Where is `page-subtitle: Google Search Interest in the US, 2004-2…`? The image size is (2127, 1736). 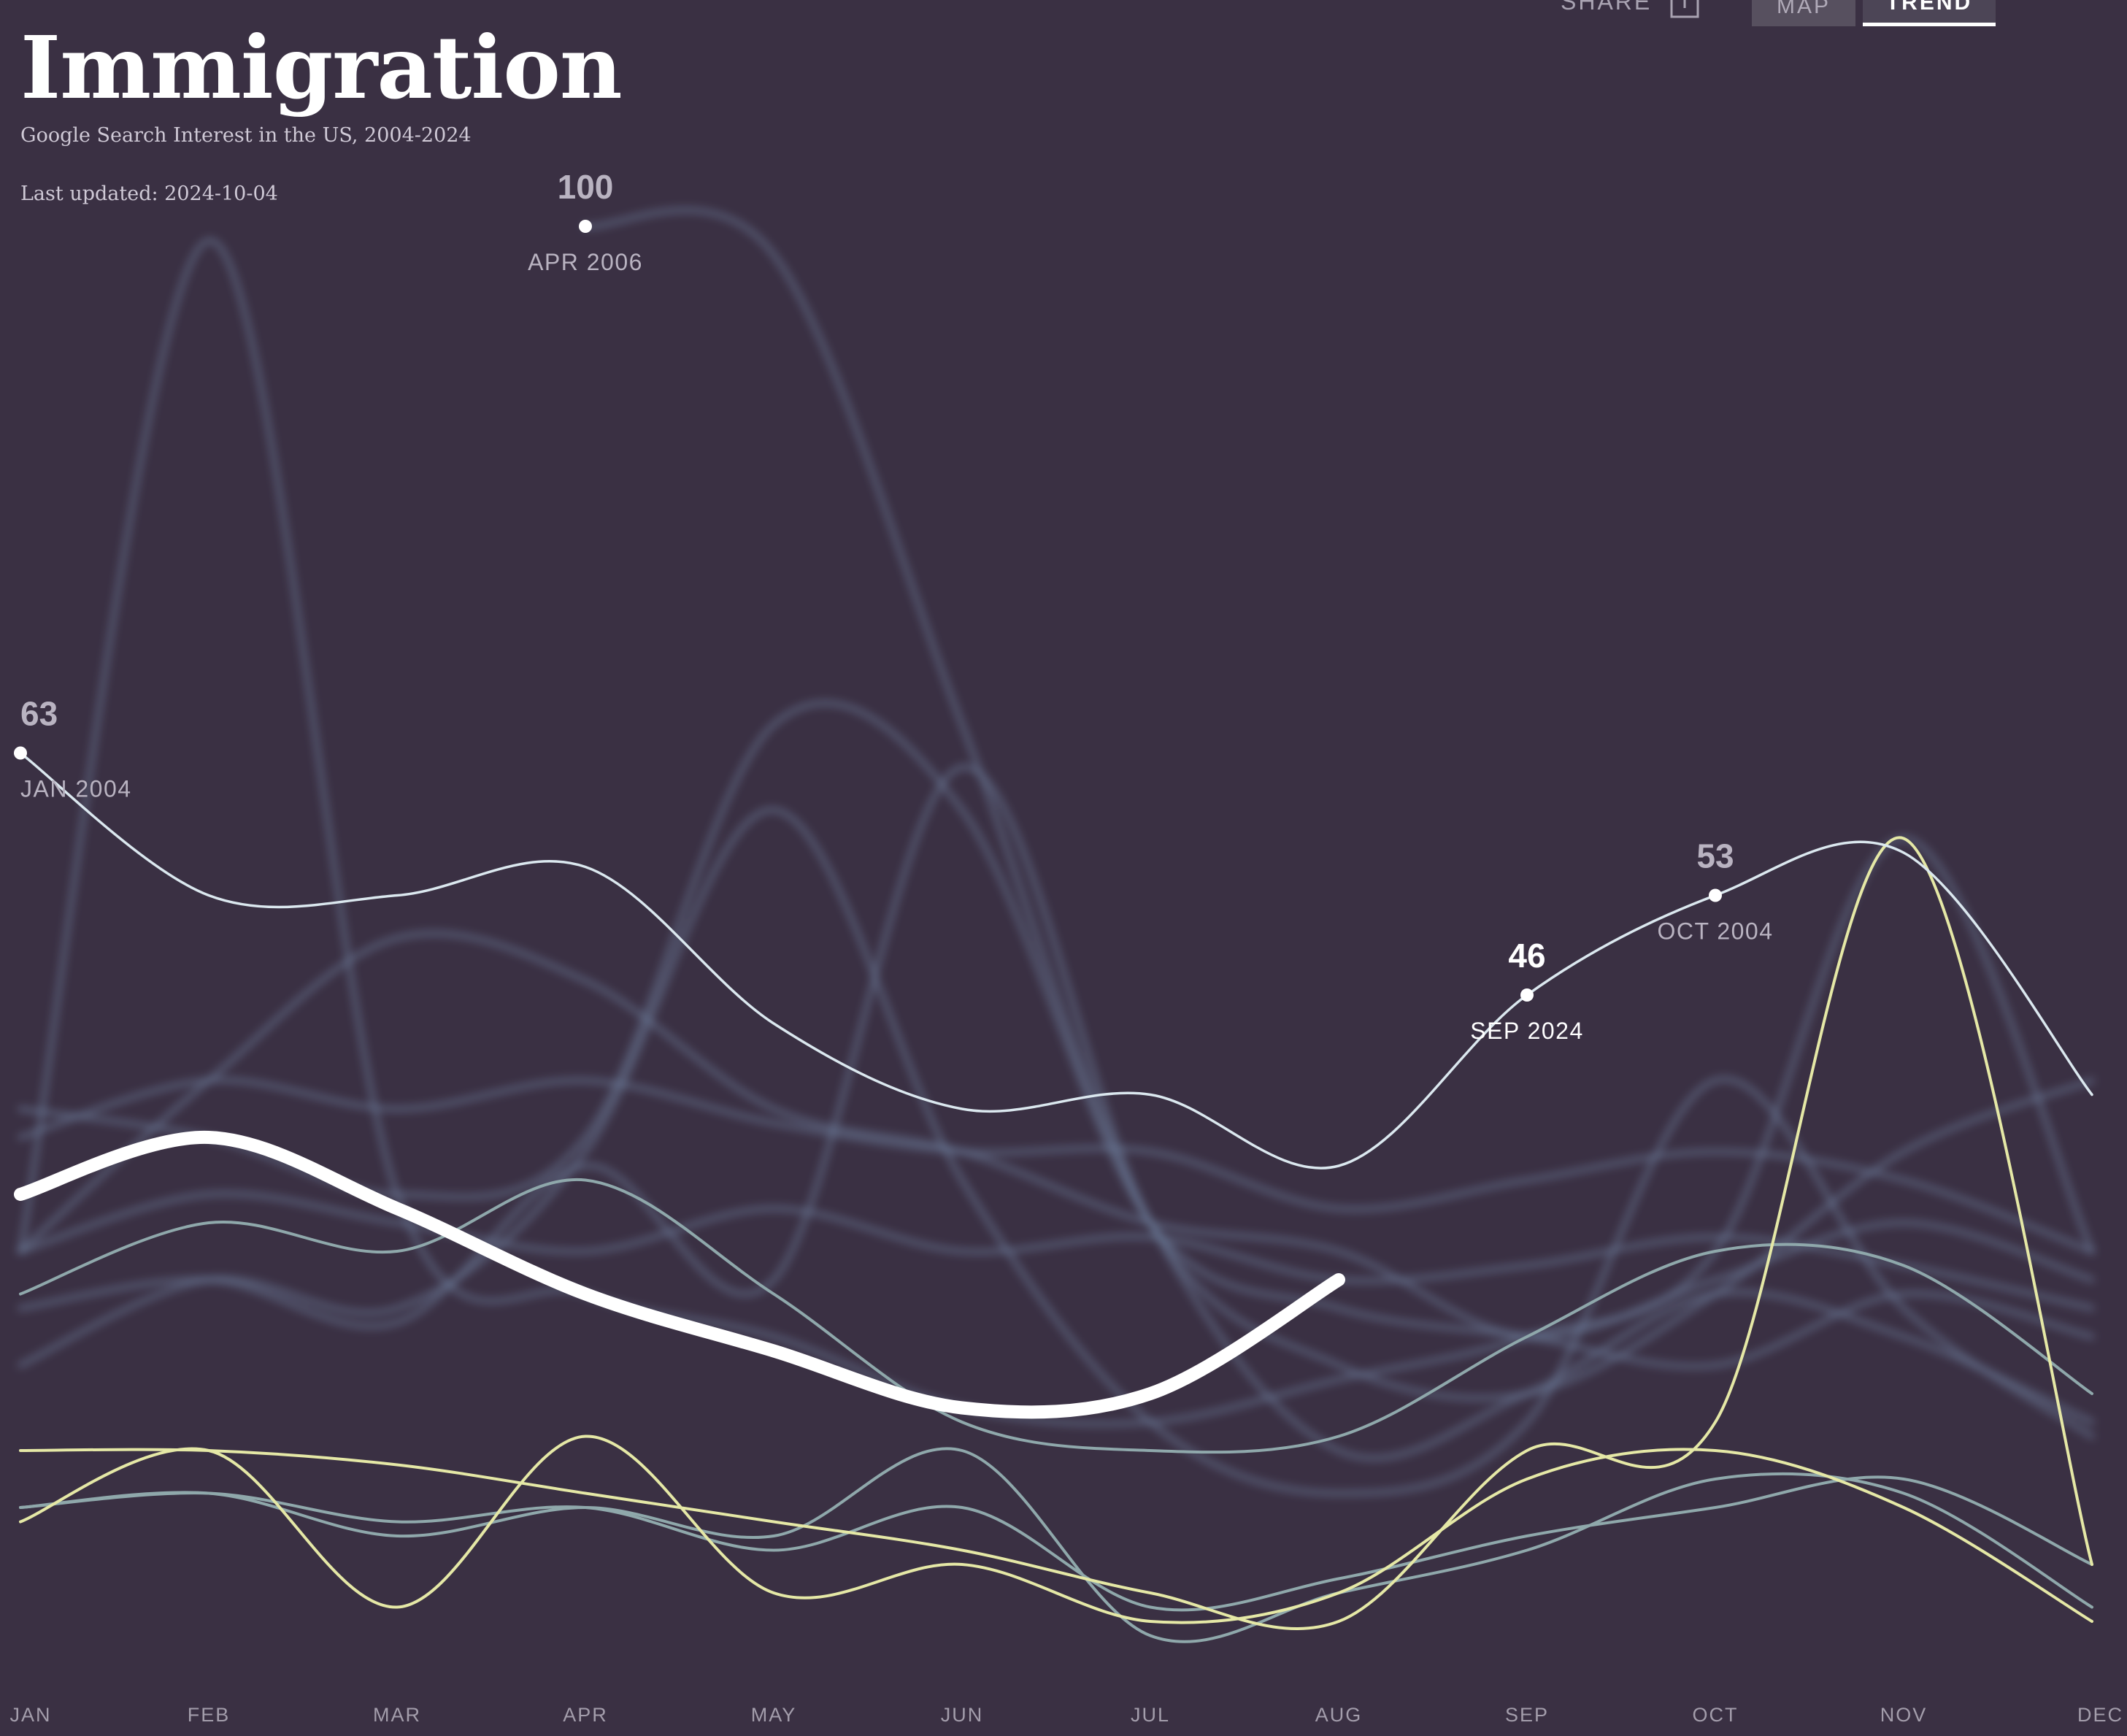 page-subtitle: Google Search Interest in the US, 2004-2… is located at coordinates (246, 135).